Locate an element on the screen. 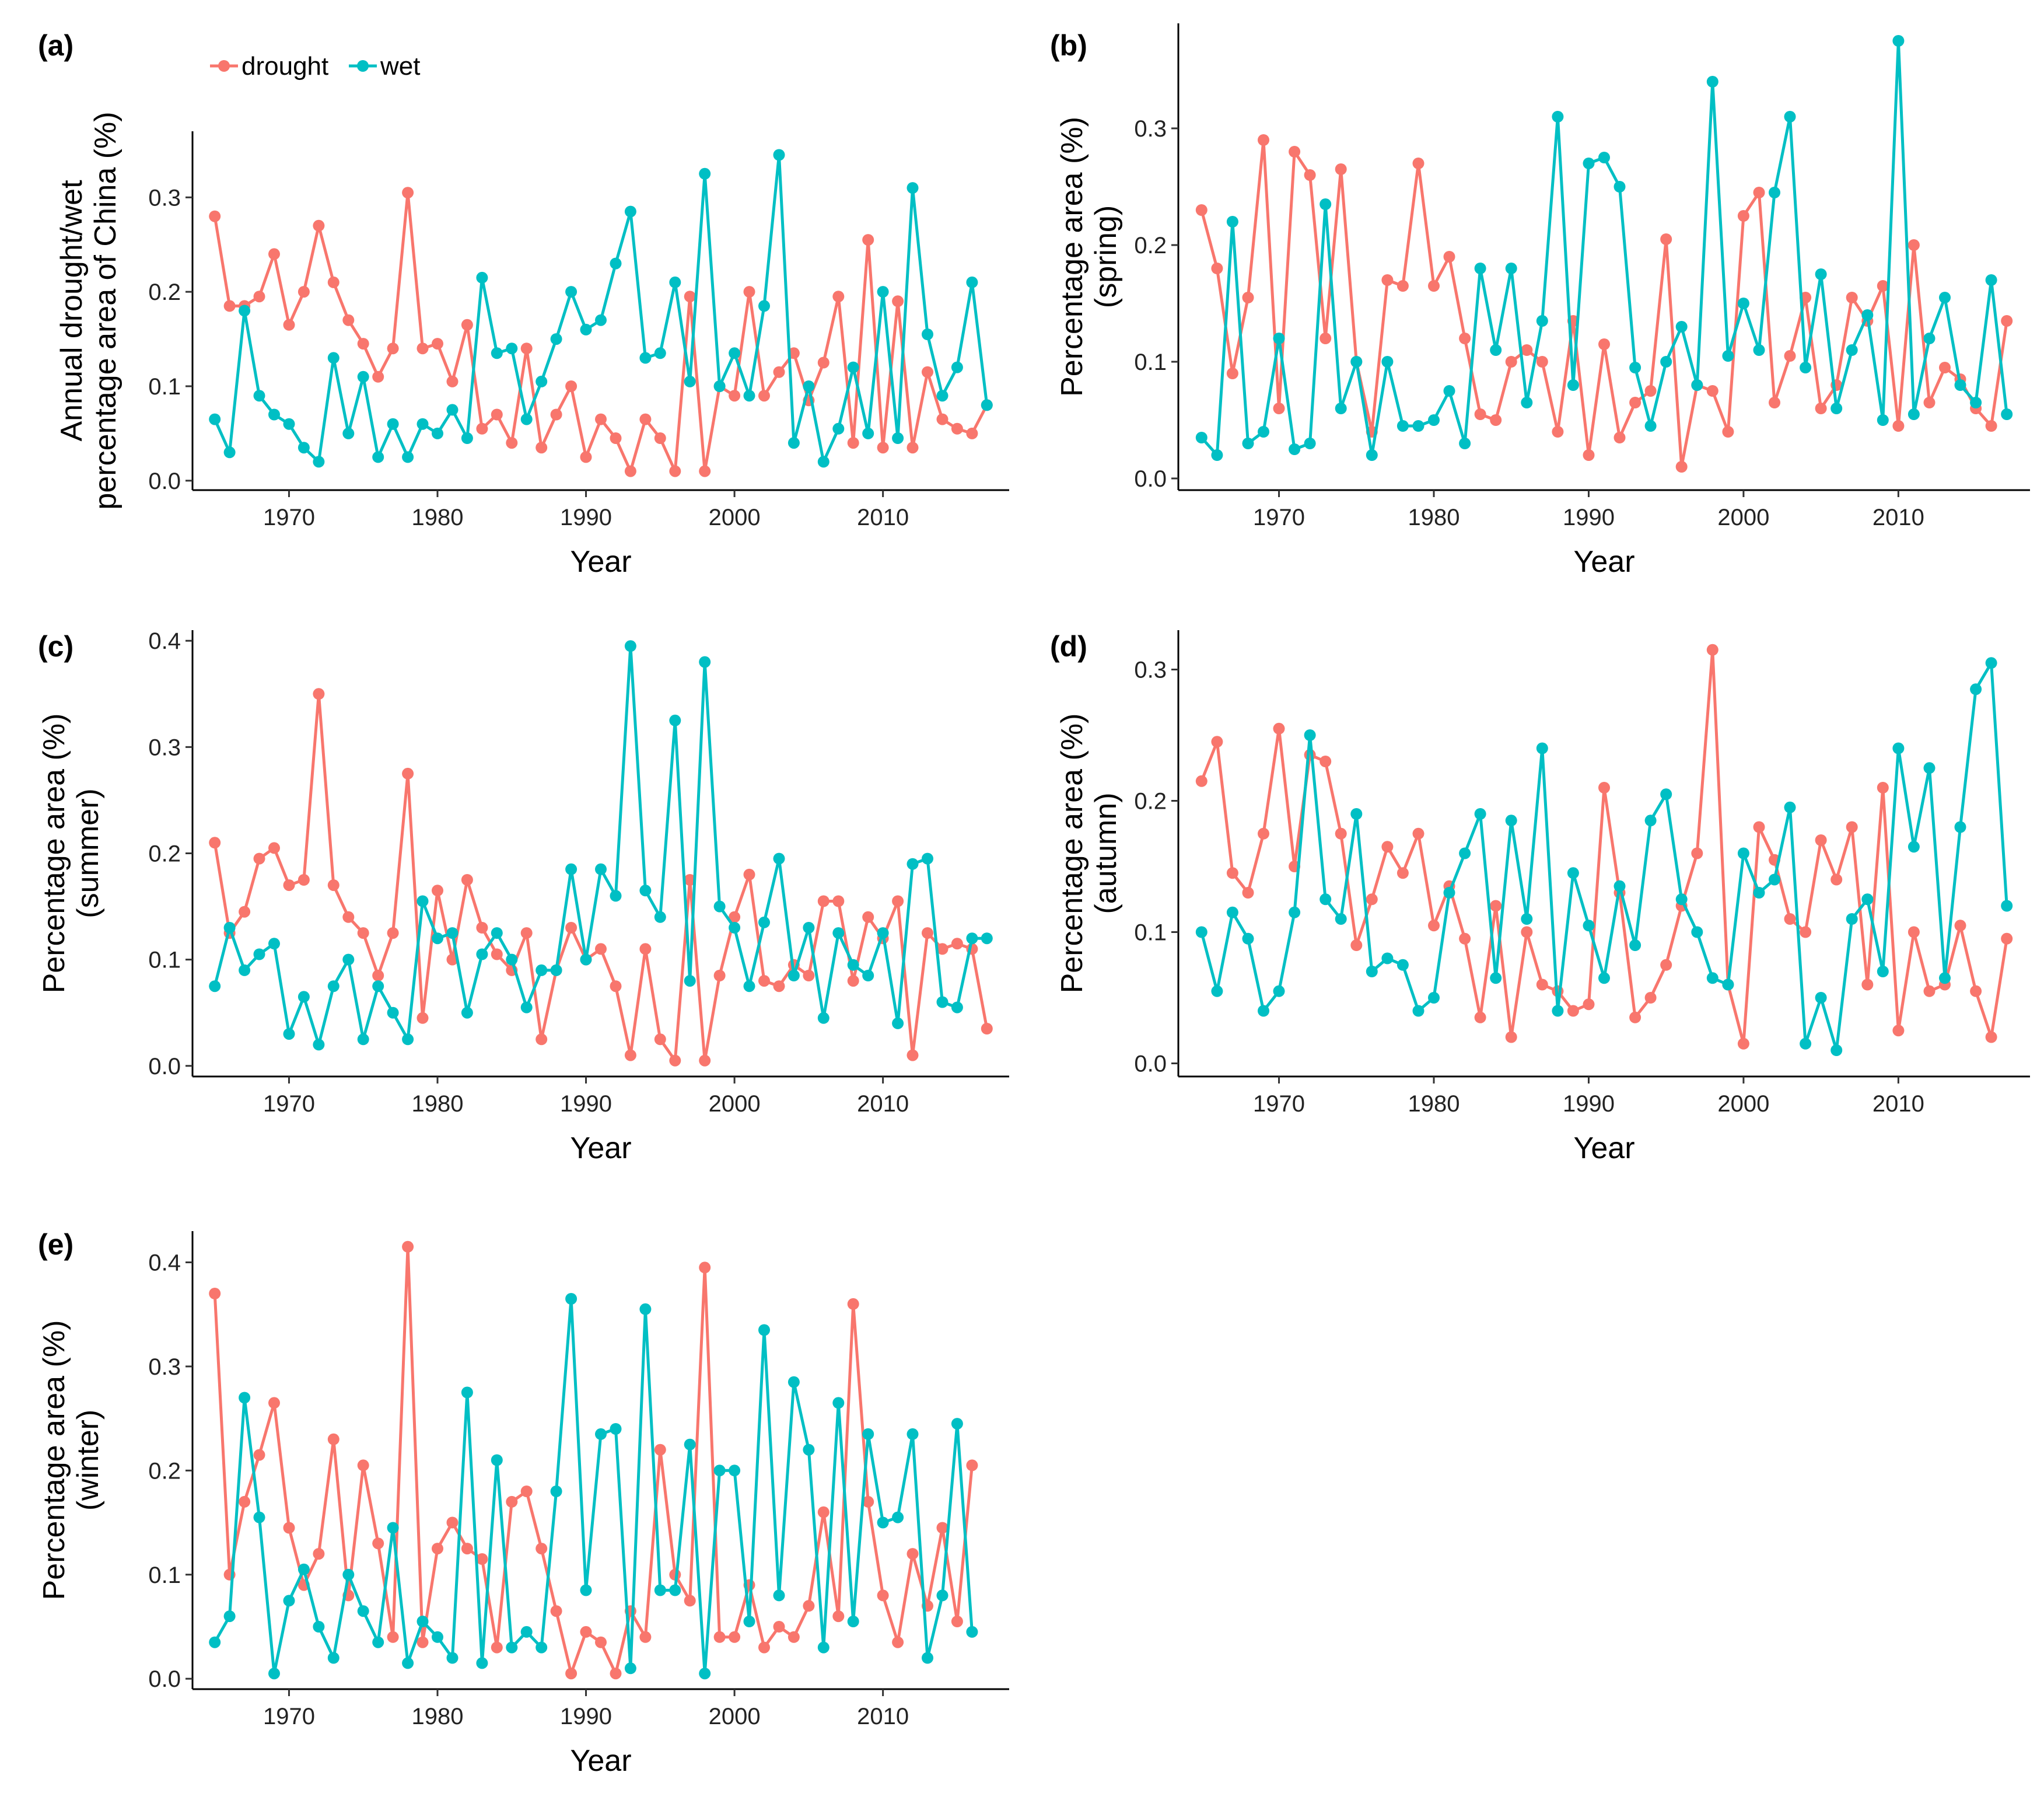 Image resolution: width=2044 pixels, height=1807 pixels. y-tick-label: 0.3 is located at coordinates (164, 747).